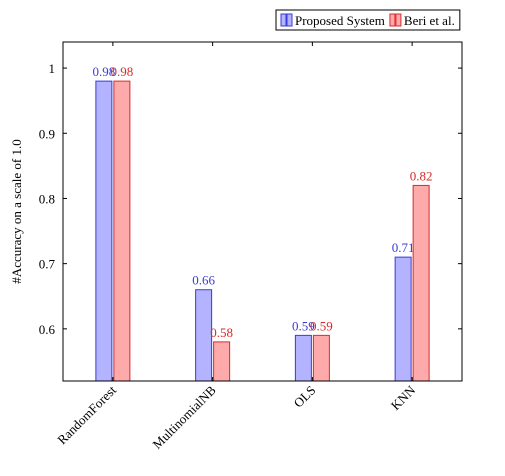 This screenshot has height=476, width=505. I want to click on y-tick-label: 0.6, so click(47, 329).